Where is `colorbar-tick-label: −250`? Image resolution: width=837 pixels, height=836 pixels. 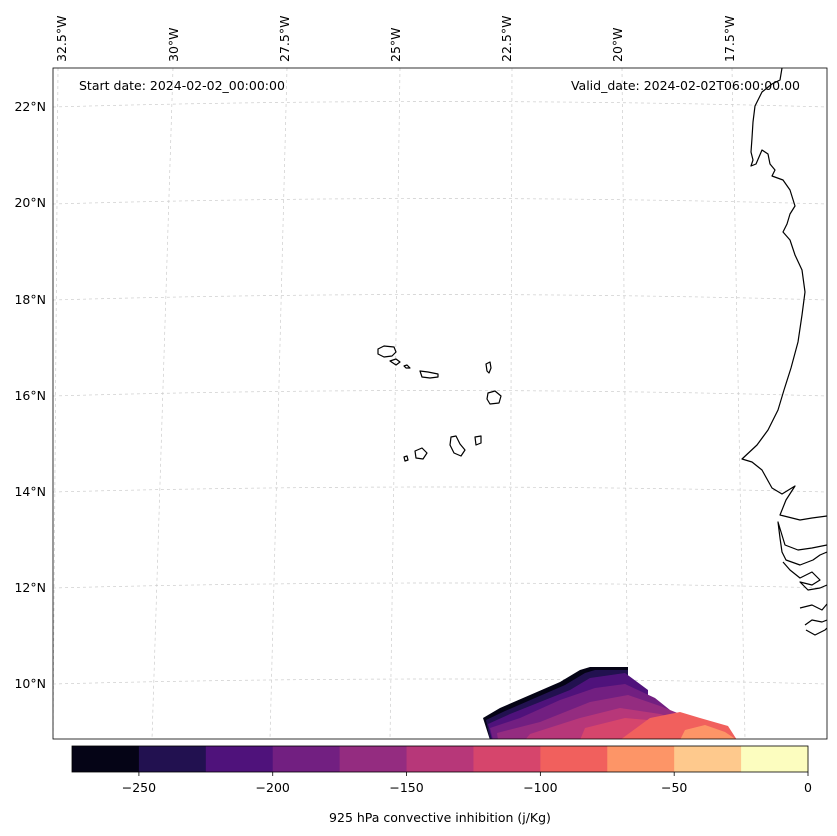
colorbar-tick-label: −250 is located at coordinates (139, 787).